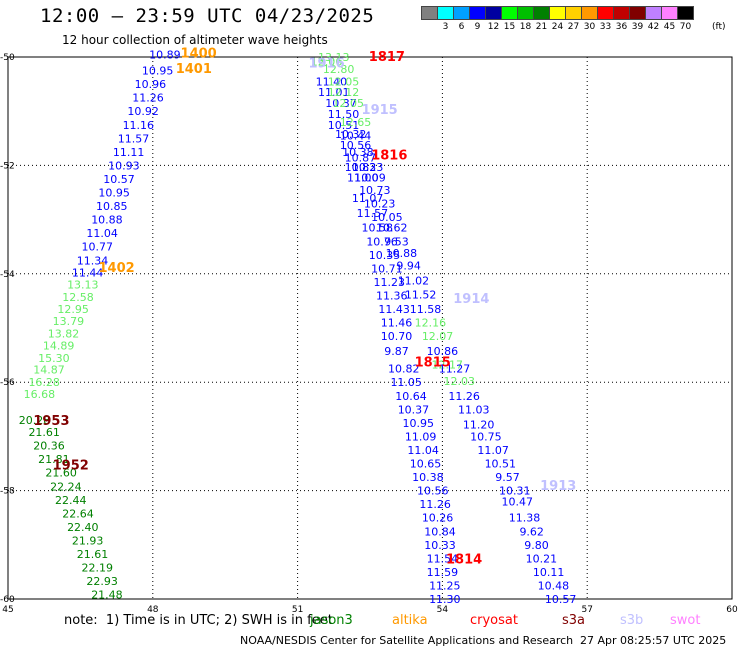  What do you see at coordinates (580, 28) in the screenshot?
I see `color-scale-labels: 3 6 9 12 15 18 21 24 27 30 33 36 39 42 45 70` at bounding box center [580, 28].